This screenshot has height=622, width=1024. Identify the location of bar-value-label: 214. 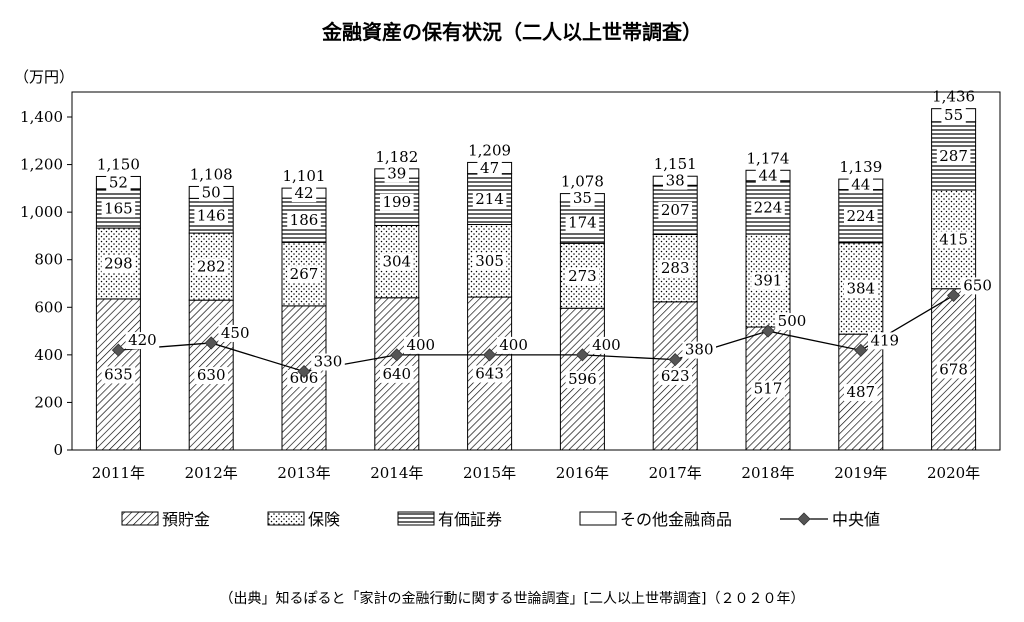
(489, 199).